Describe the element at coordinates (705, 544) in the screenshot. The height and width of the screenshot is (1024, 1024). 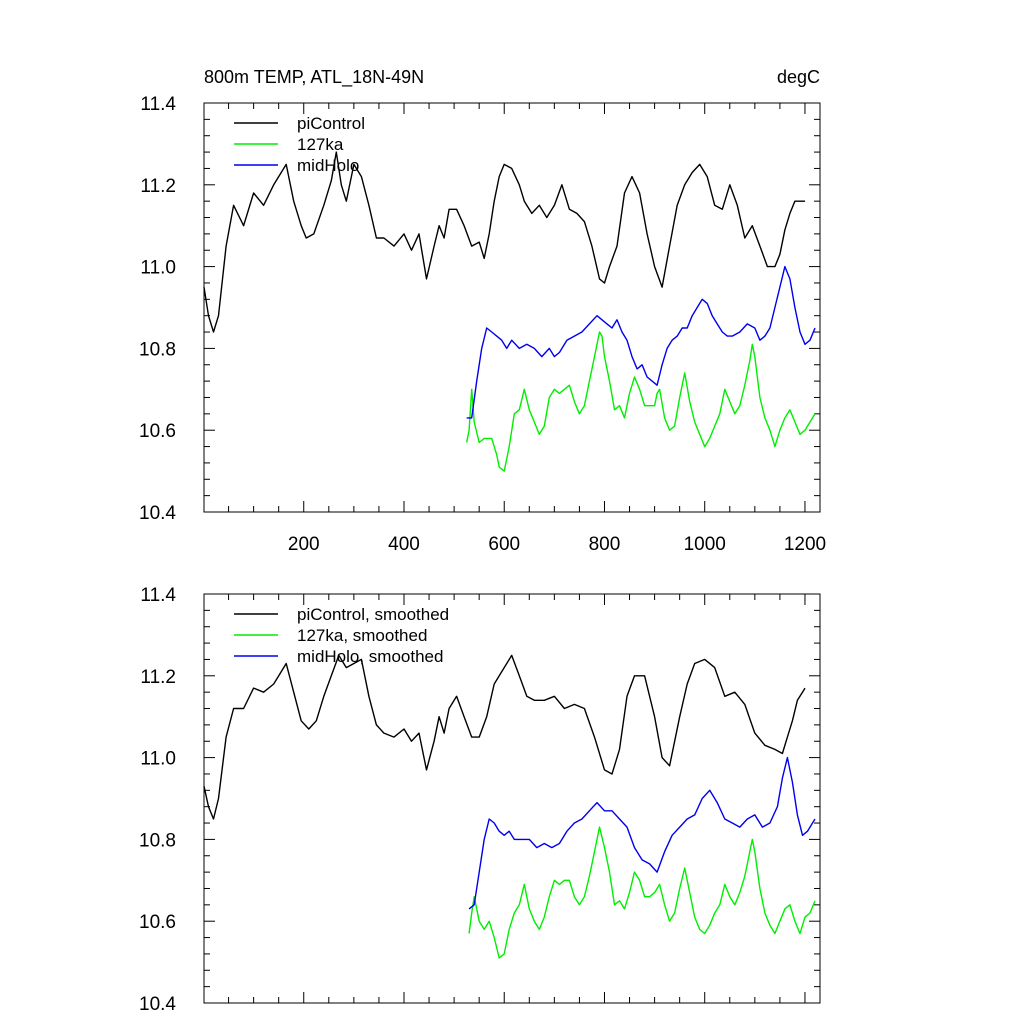
I see `x-tick-label: 1000` at that location.